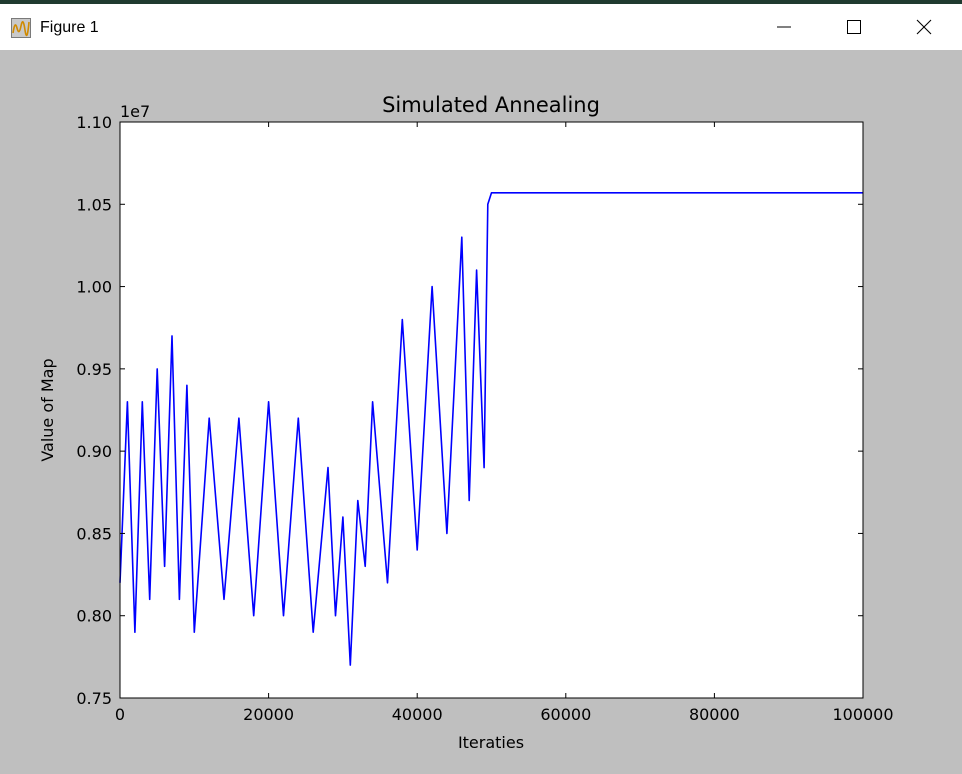  I want to click on maximize-icon, so click(854, 27).